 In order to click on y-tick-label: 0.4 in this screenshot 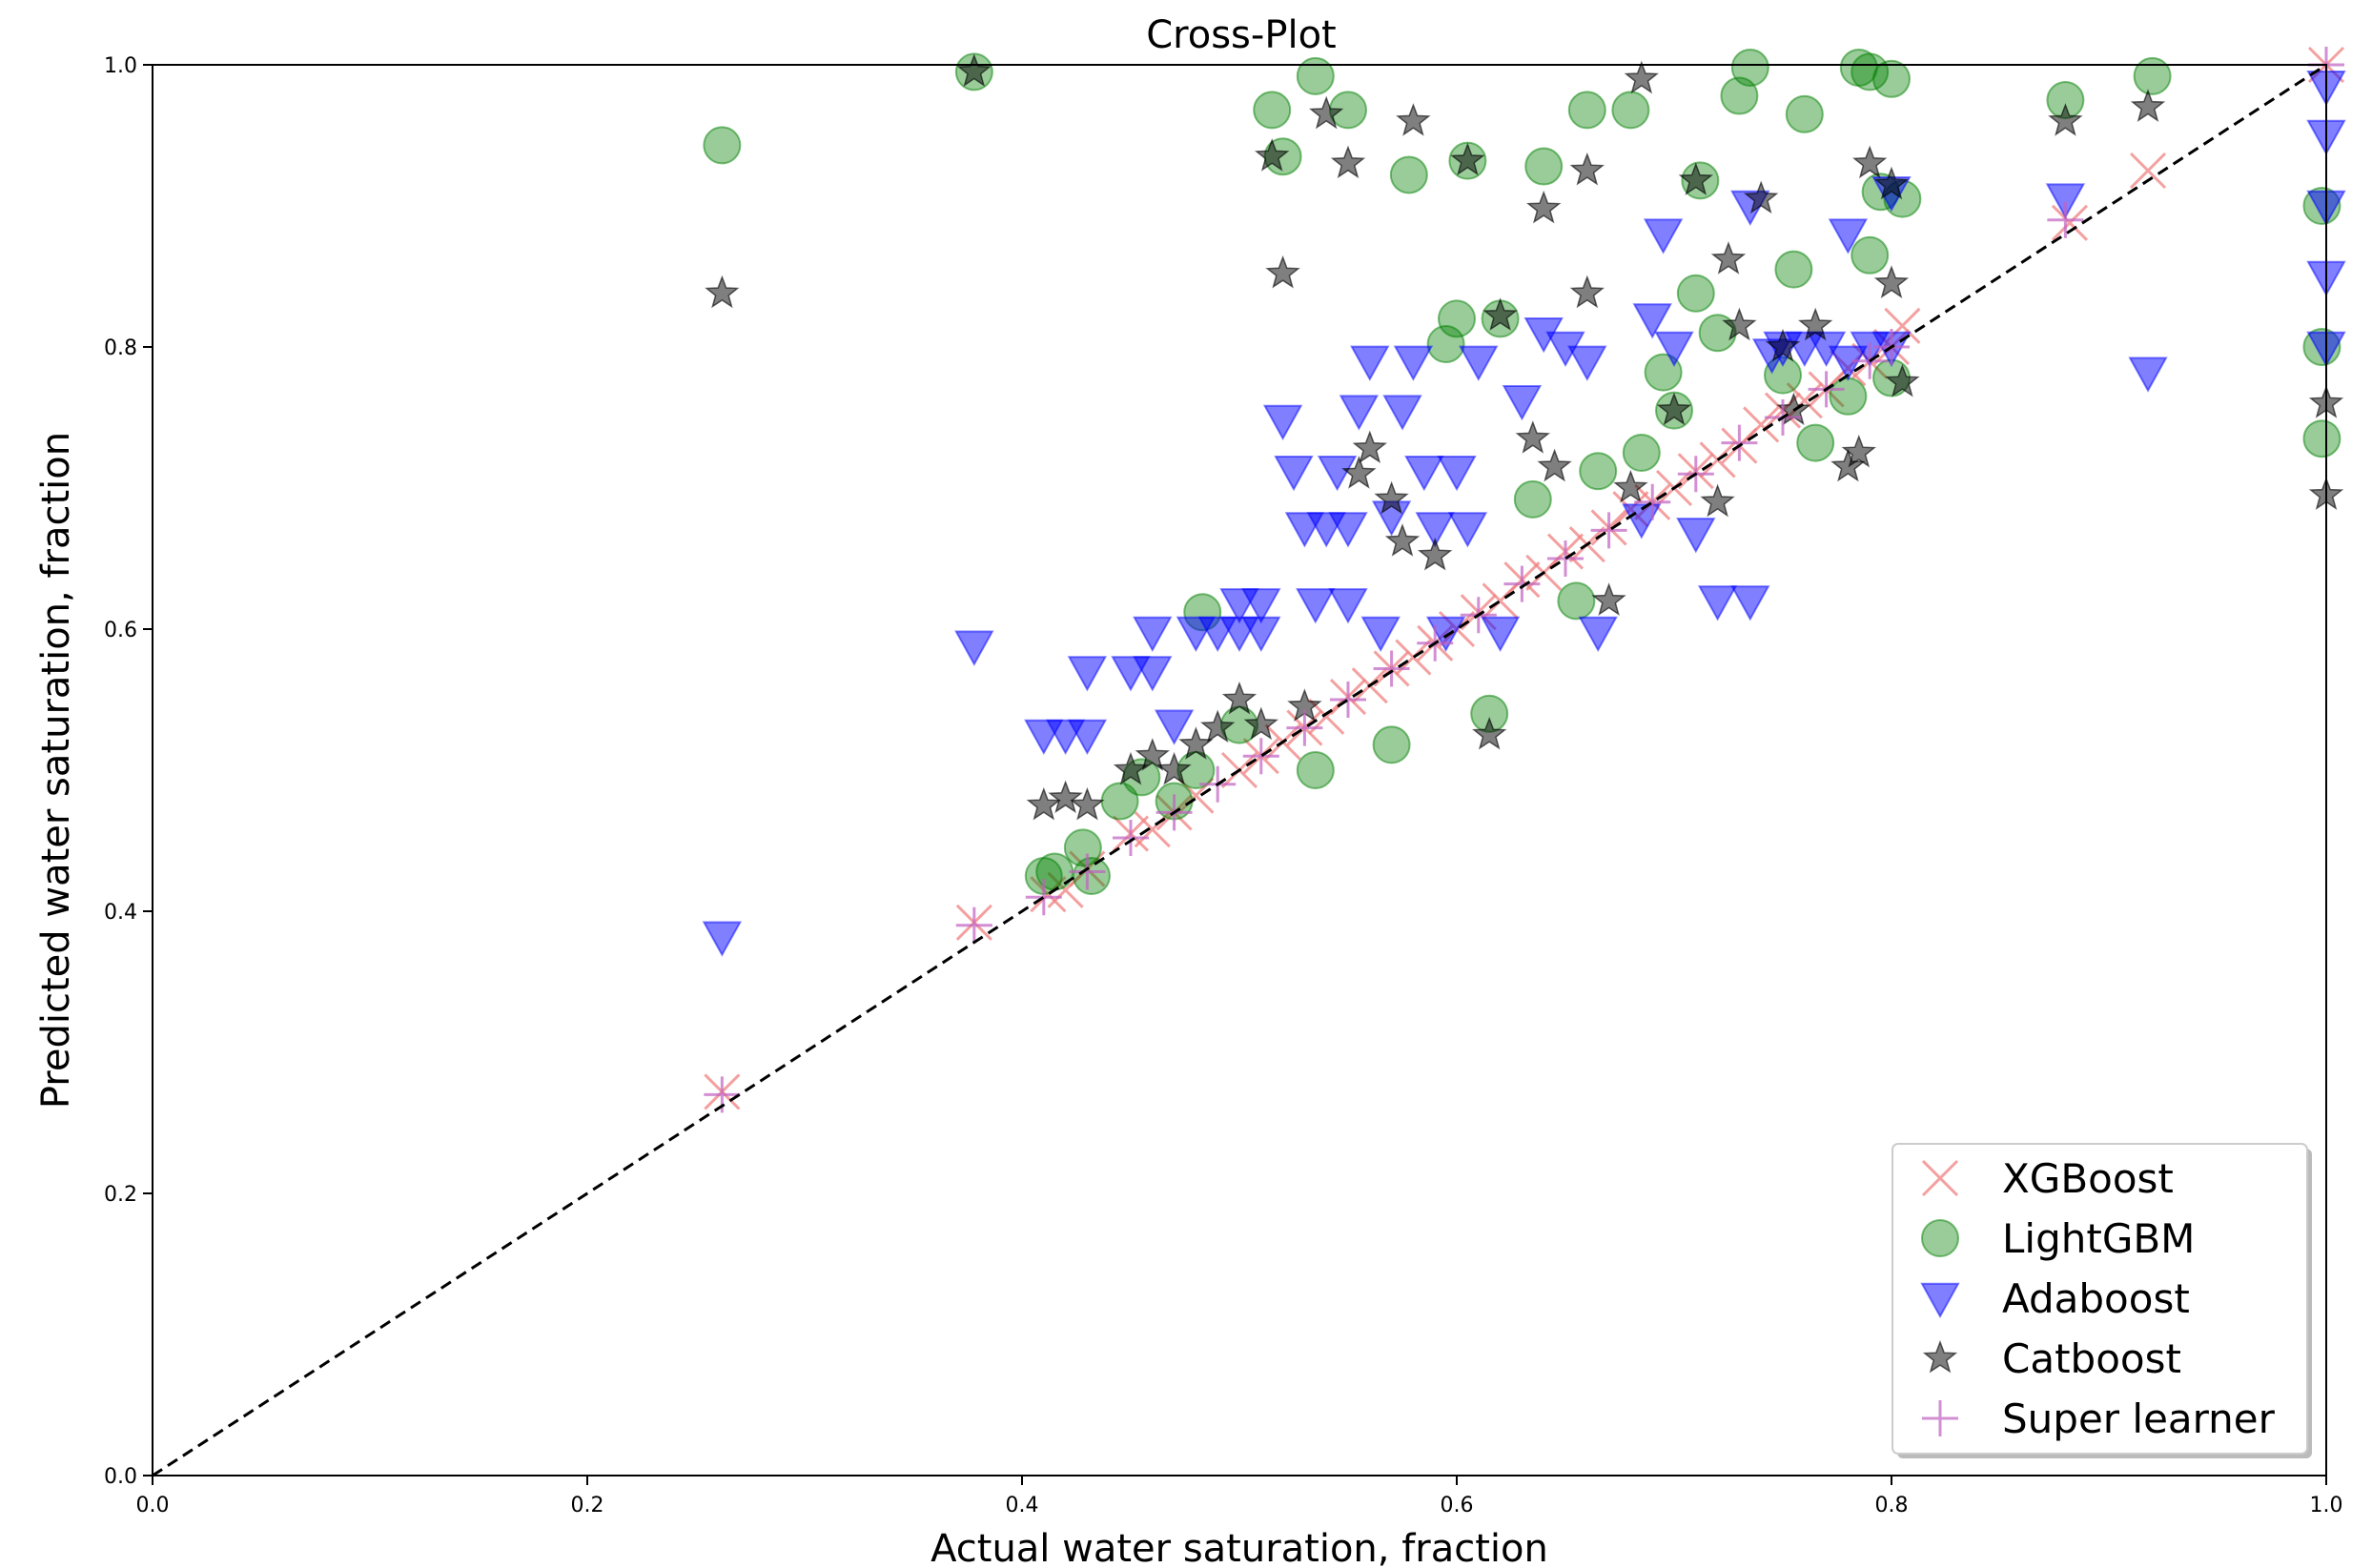, I will do `click(121, 913)`.